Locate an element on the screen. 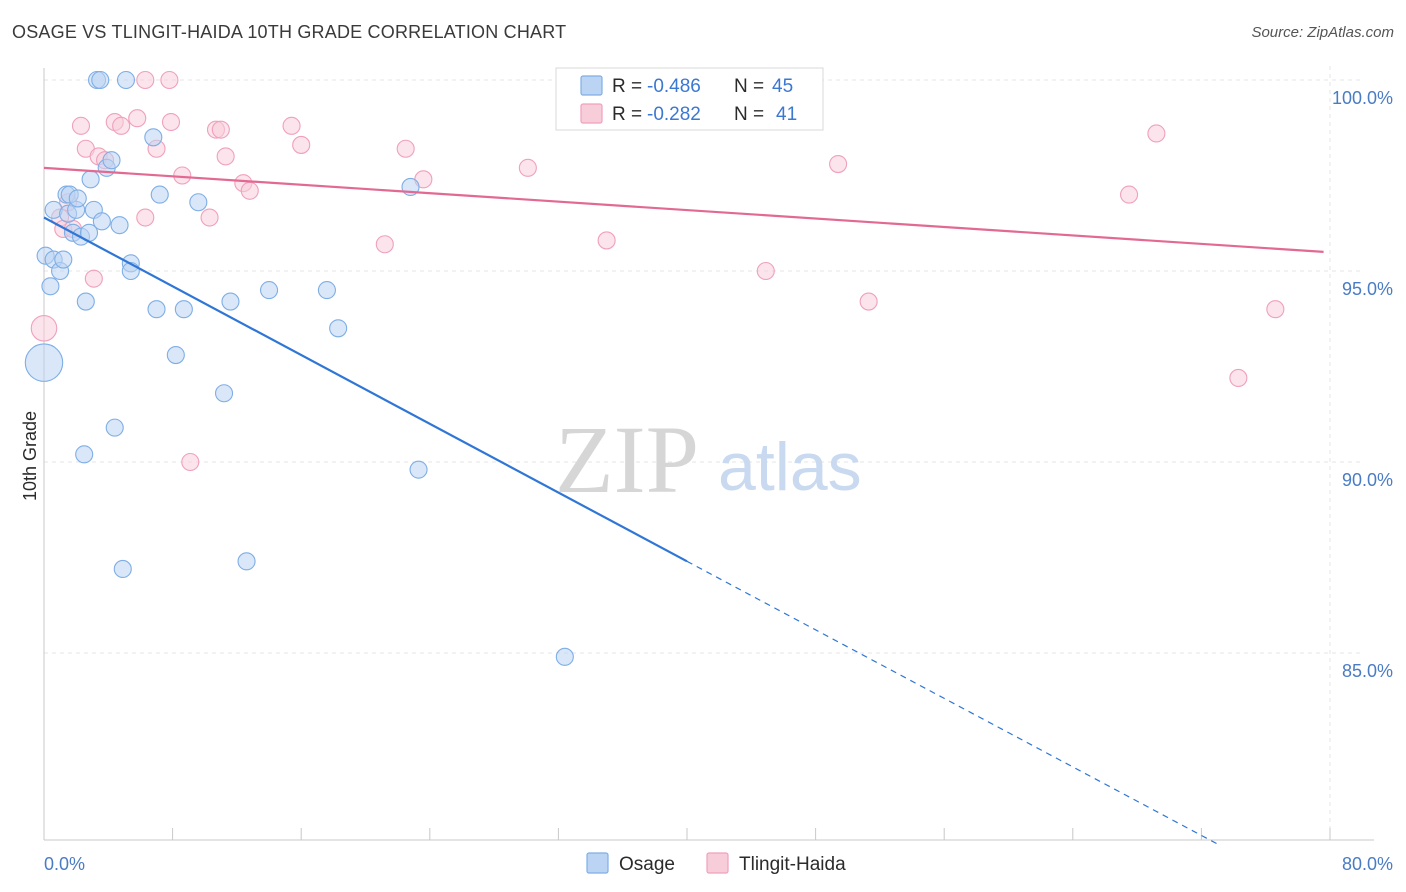 The width and height of the screenshot is (1406, 892). y-tick-labels: 100.0% 95.0% 90.0% 85.0% is located at coordinates (1362, 384).